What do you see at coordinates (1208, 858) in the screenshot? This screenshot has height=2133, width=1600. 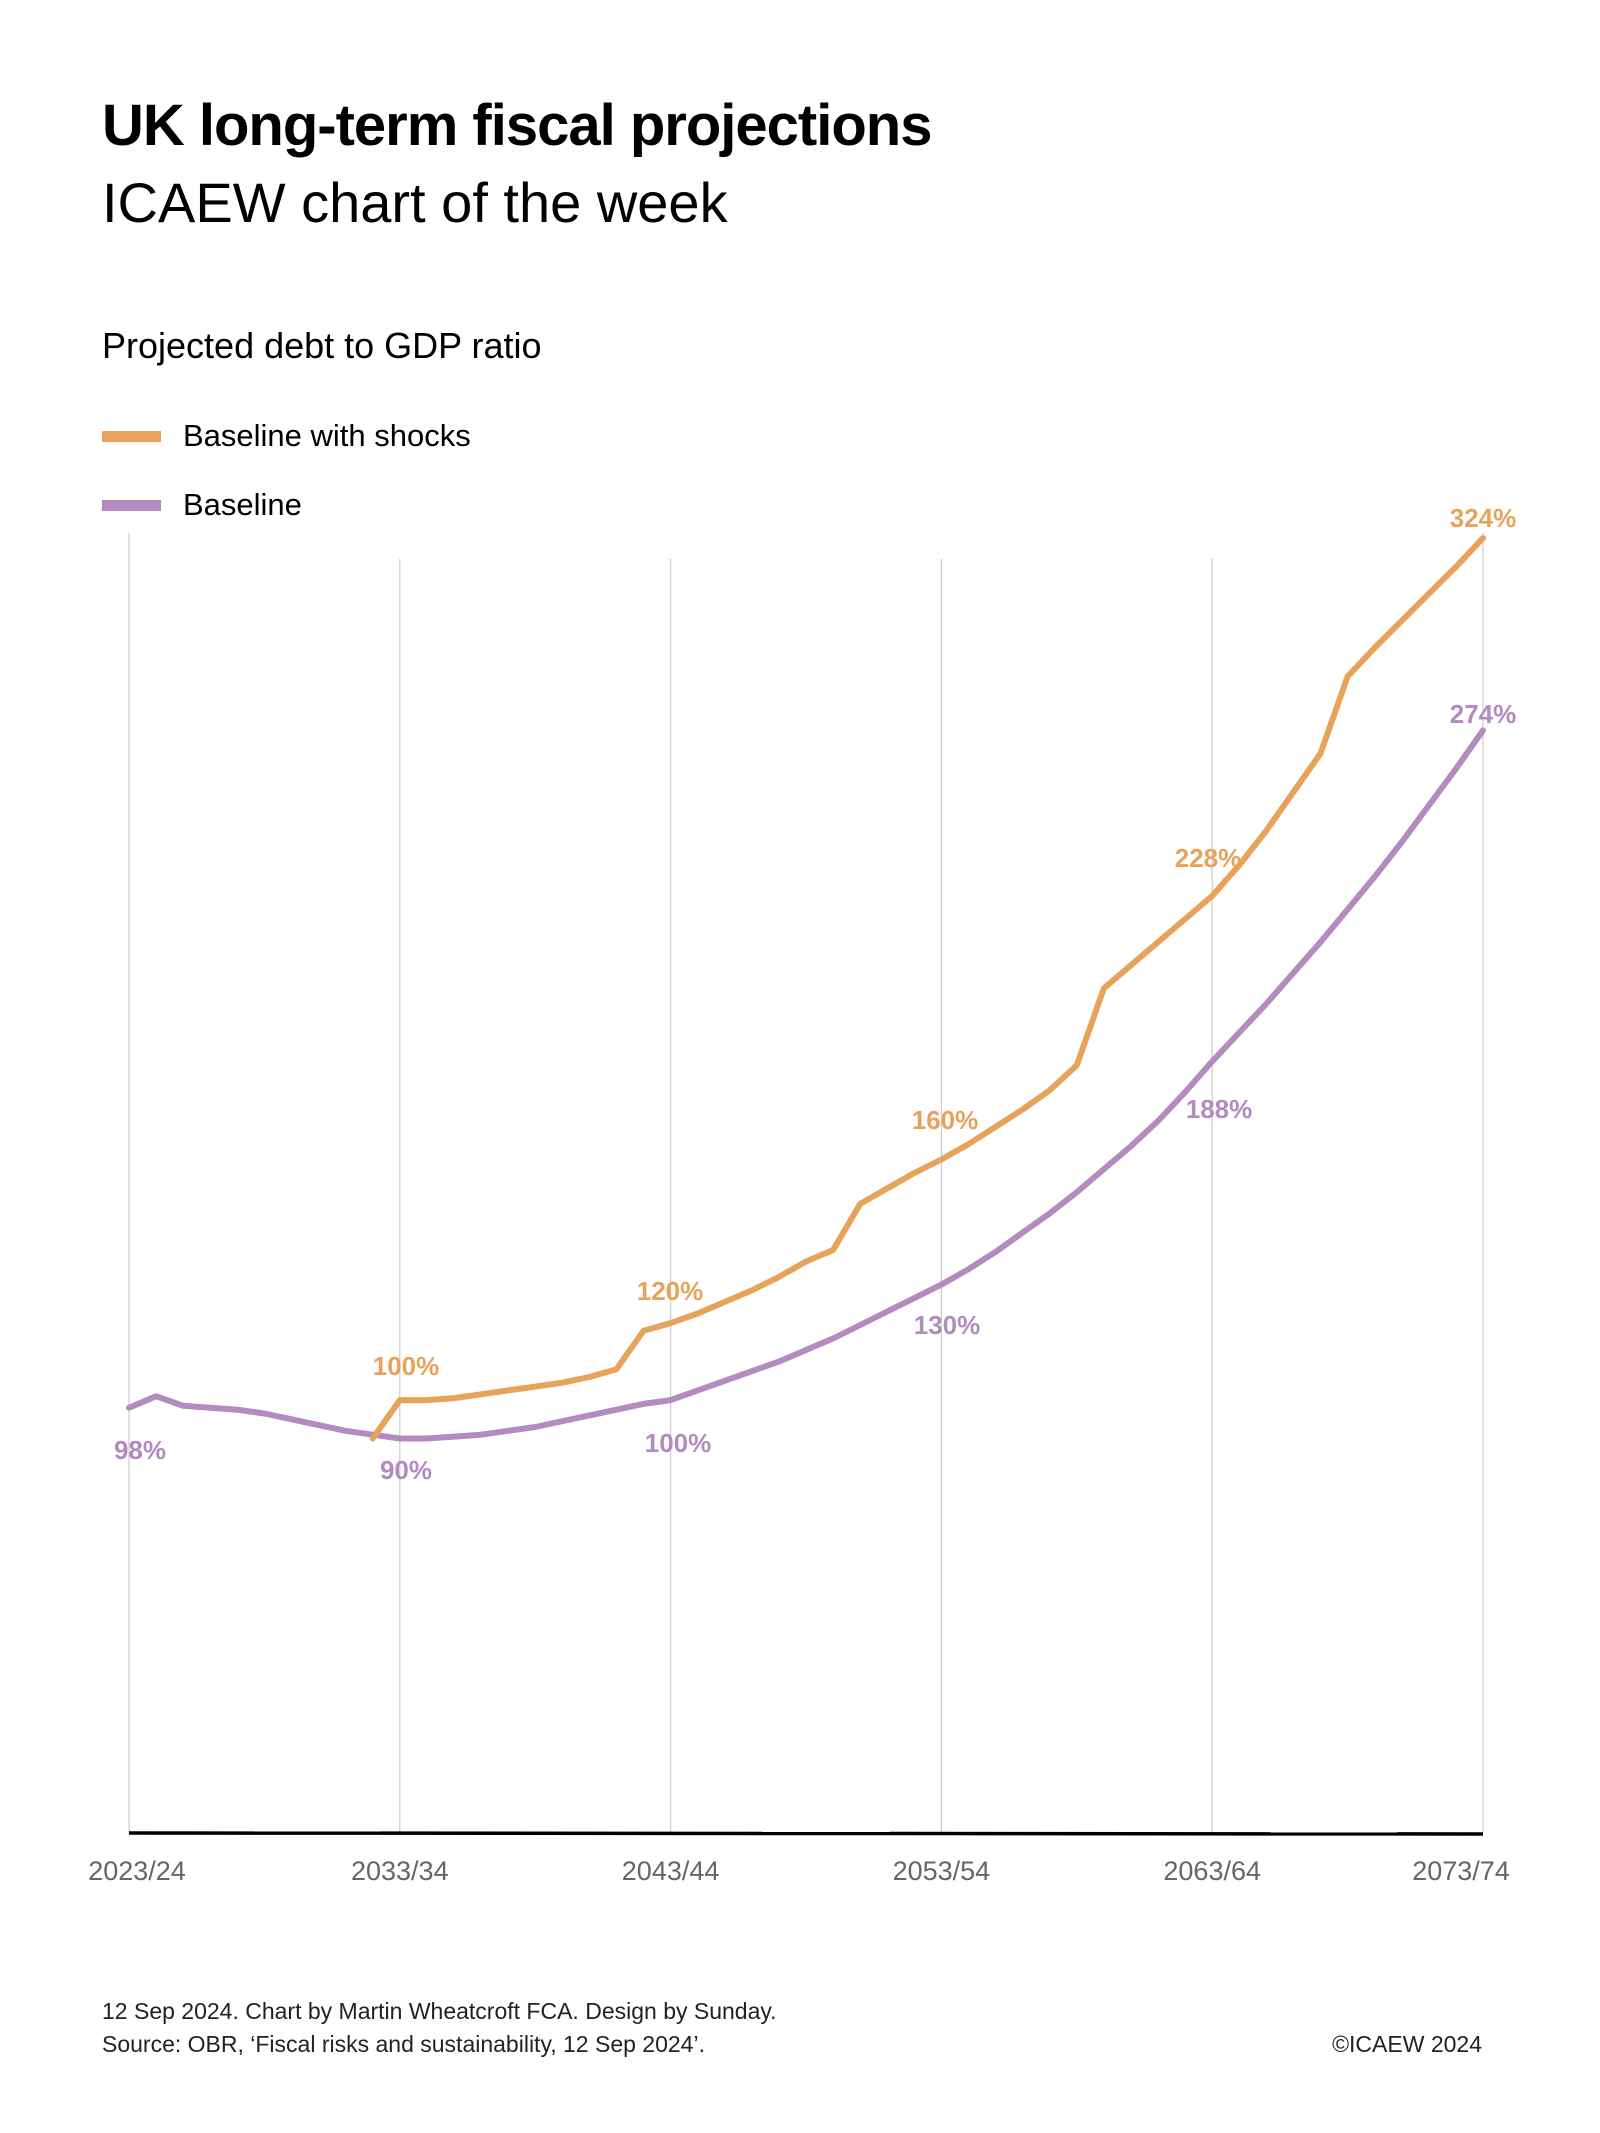 I see `data-label: 228%` at bounding box center [1208, 858].